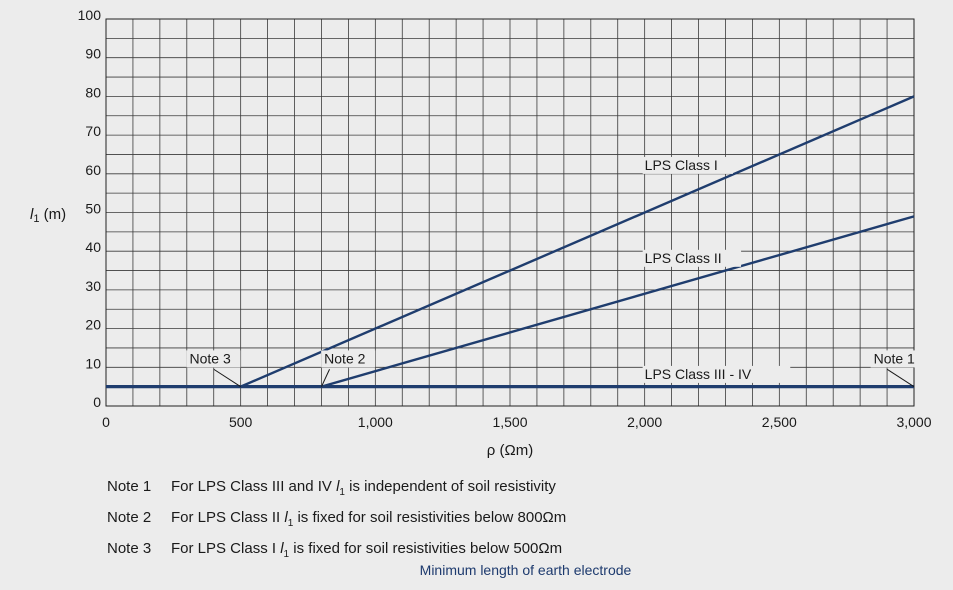 The height and width of the screenshot is (590, 953). I want to click on y-tick-label: 60, so click(93, 170).